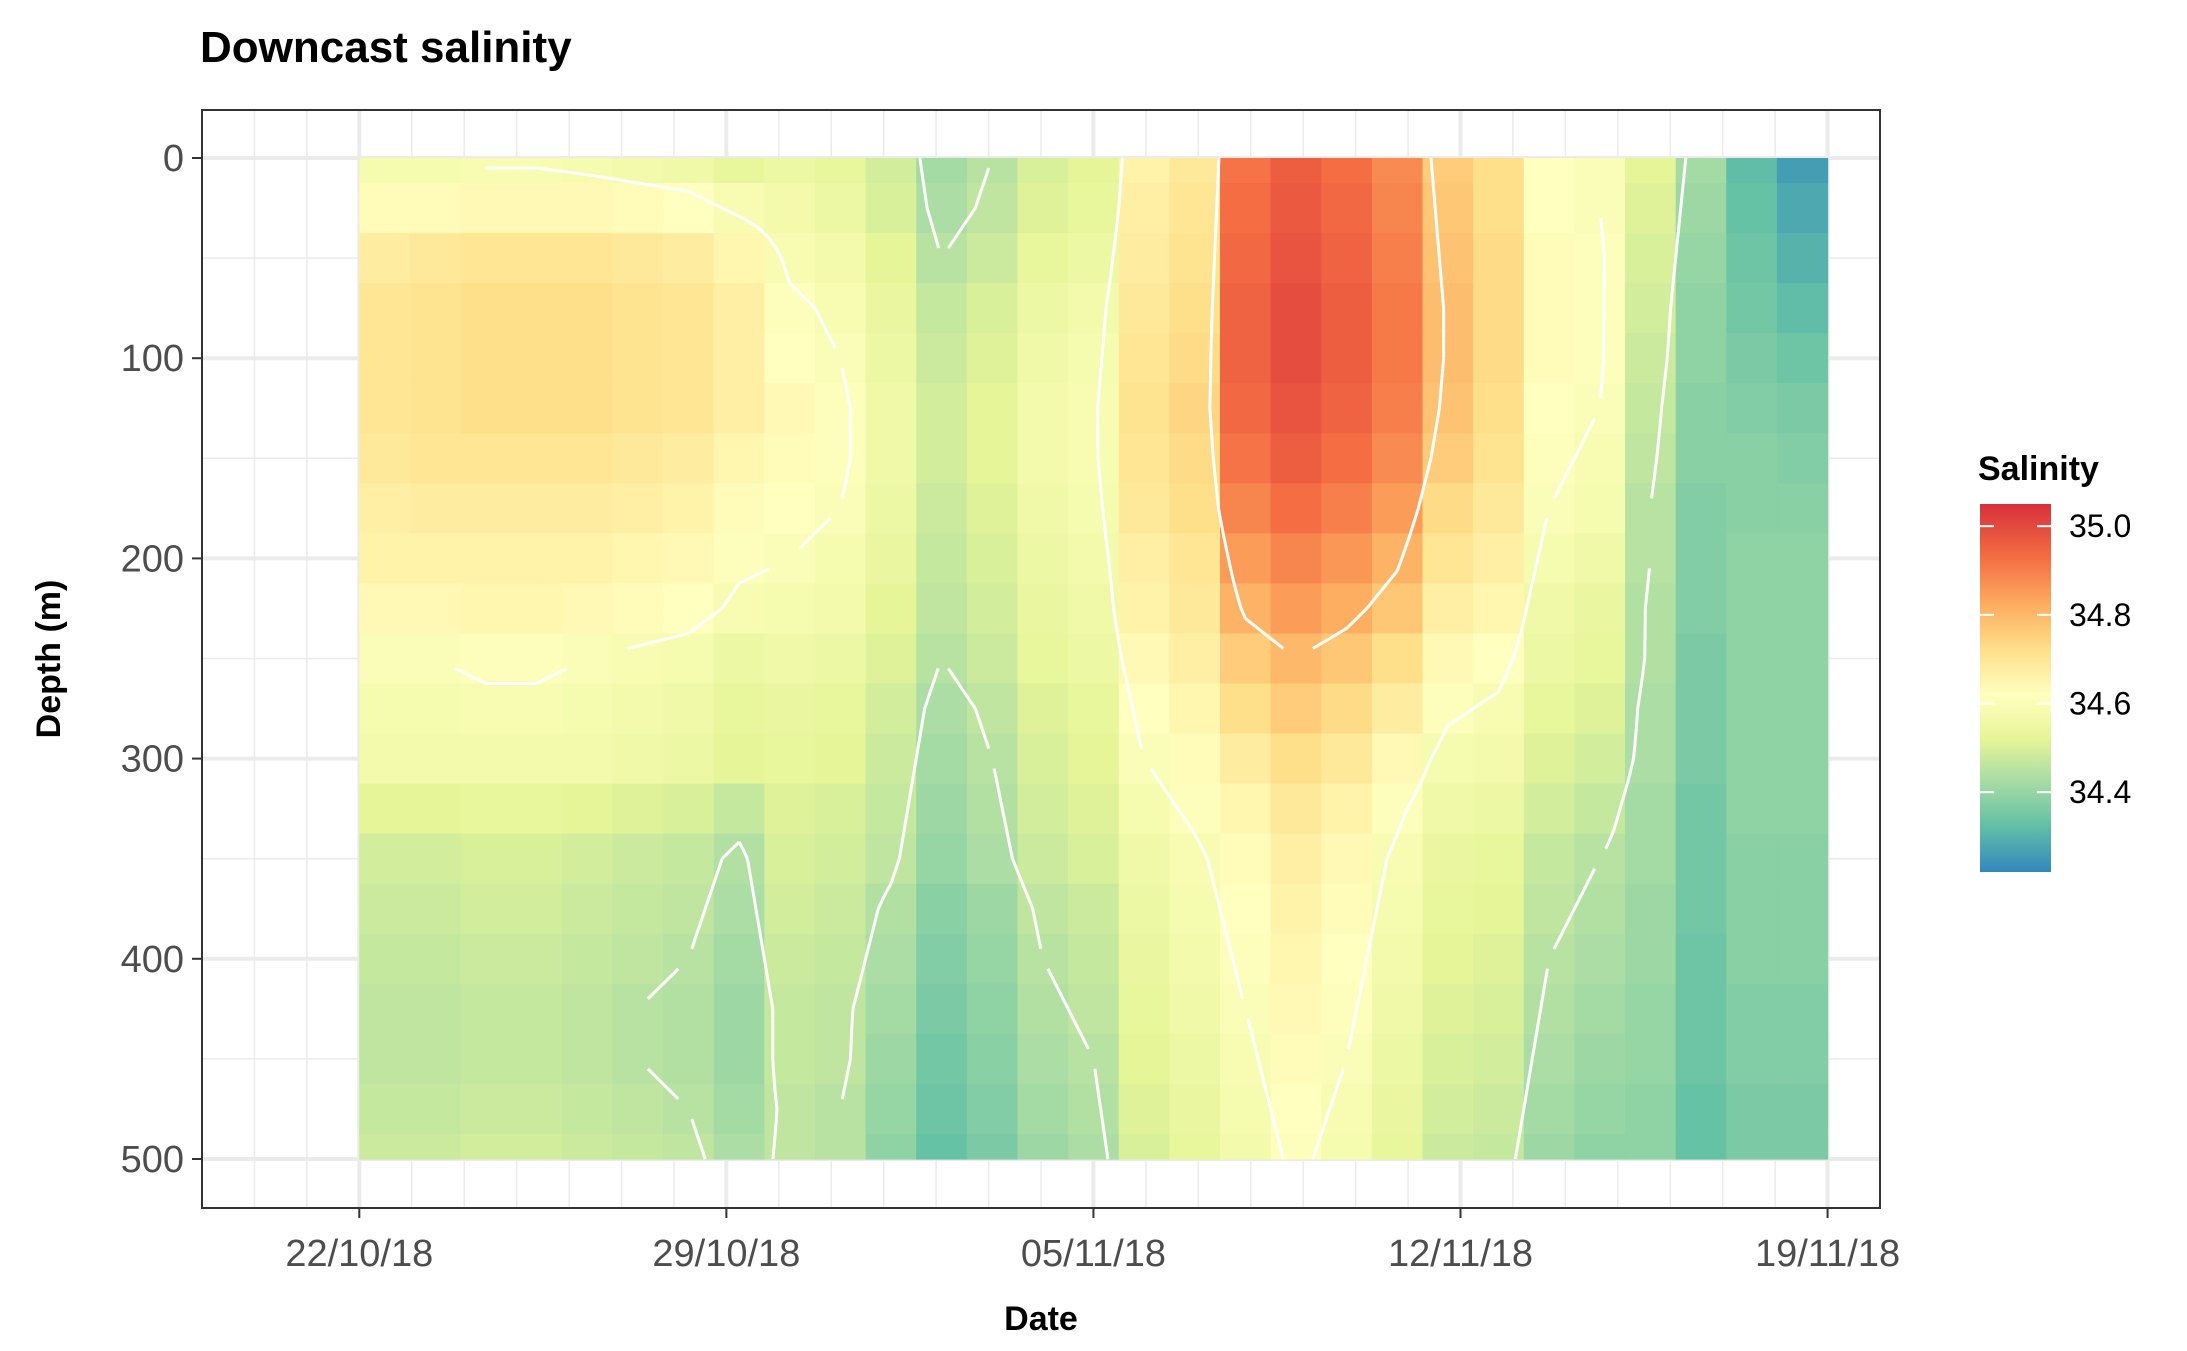 Image resolution: width=2187 pixels, height=1351 pixels. I want to click on x-tick-label: 22/10/18, so click(359, 1254).